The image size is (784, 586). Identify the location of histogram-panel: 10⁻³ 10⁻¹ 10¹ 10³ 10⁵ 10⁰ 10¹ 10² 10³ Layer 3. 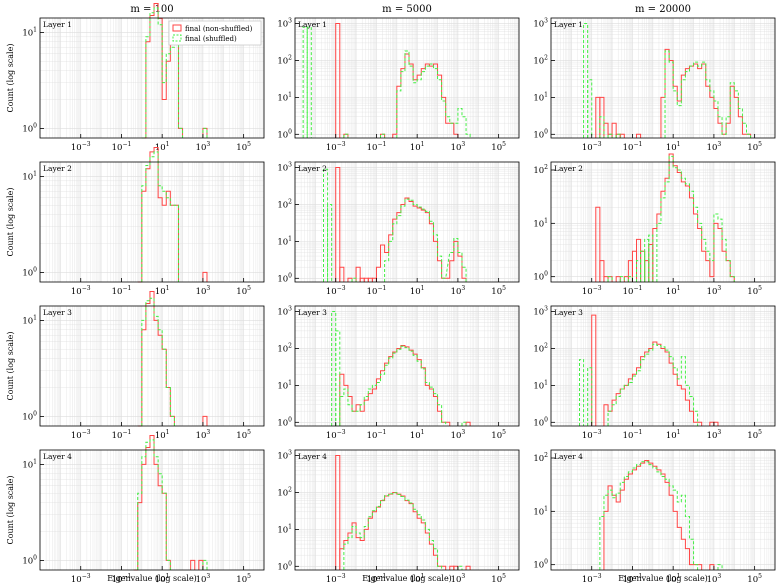
(398, 373).